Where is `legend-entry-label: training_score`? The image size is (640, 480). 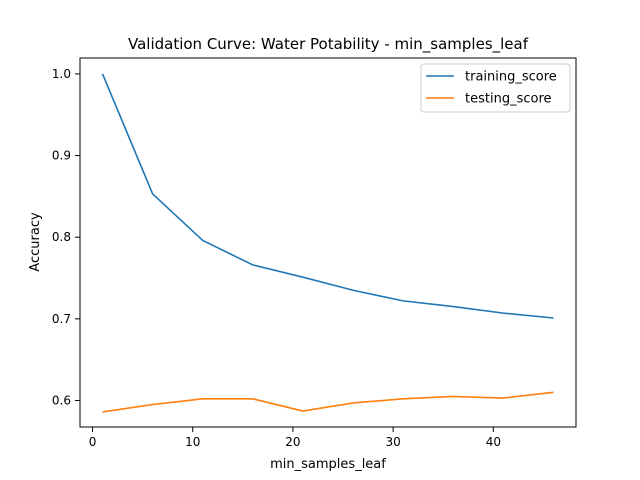 legend-entry-label: training_score is located at coordinates (511, 77).